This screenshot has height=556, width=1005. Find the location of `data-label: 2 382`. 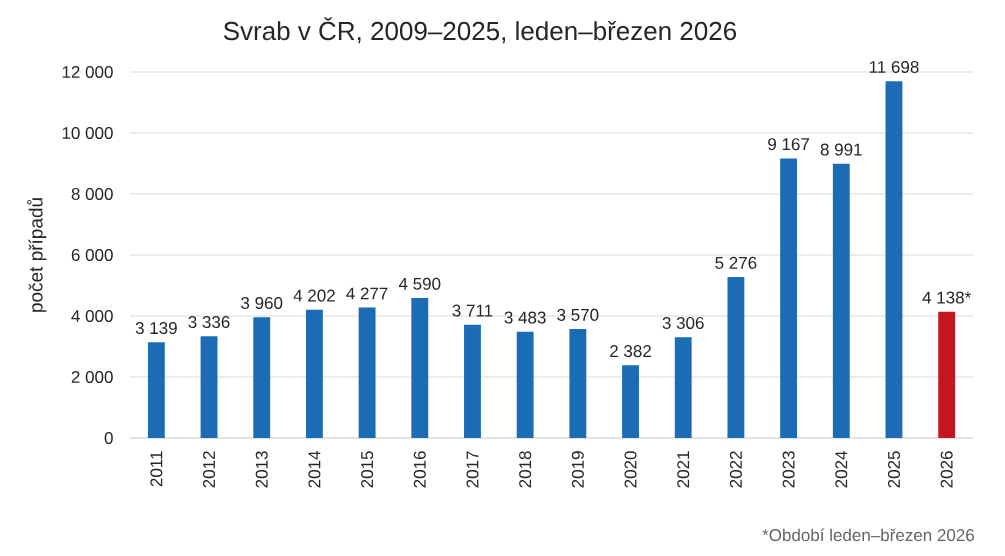

data-label: 2 382 is located at coordinates (630, 351).